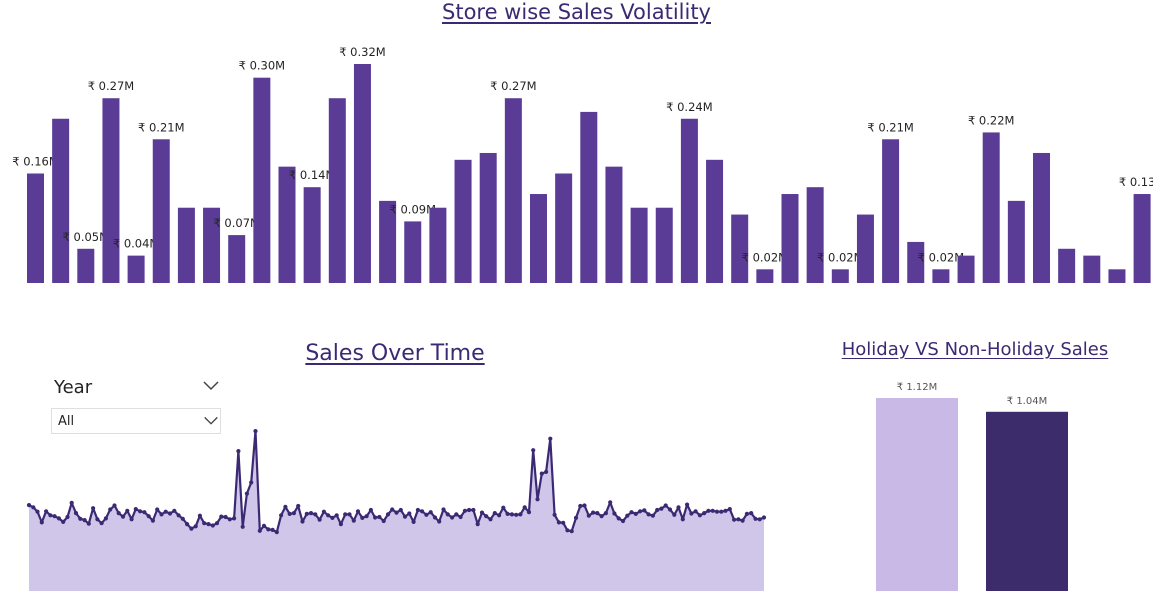  I want to click on year-slicer-dropdown: All, so click(136, 421).